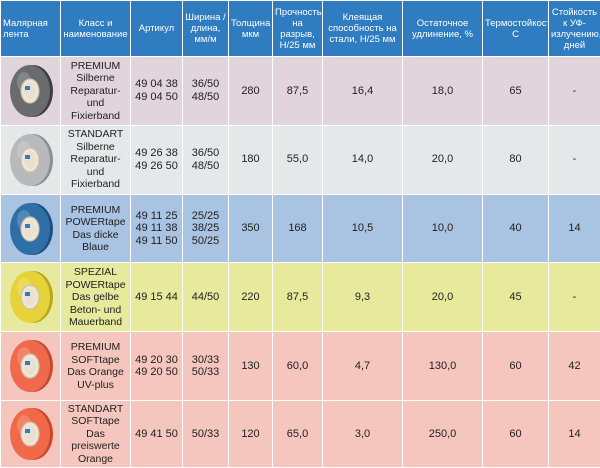  Describe the element at coordinates (156, 359) in the screenshot. I see `article-number-line: 49 20 30` at that location.